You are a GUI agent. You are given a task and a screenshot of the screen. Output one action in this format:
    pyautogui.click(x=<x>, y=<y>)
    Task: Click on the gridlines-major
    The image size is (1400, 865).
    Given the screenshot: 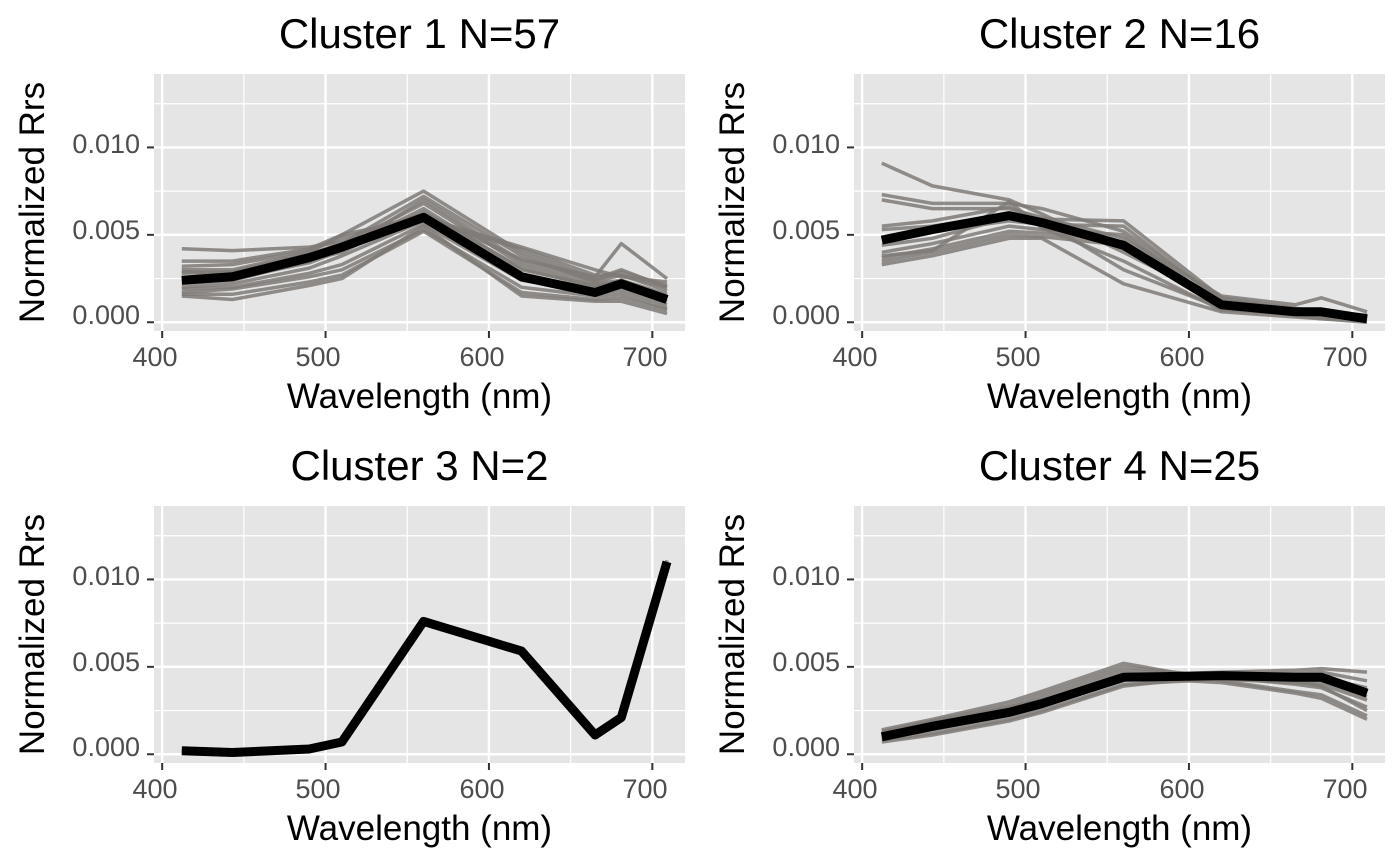 What is the action you would take?
    pyautogui.click(x=419, y=634)
    